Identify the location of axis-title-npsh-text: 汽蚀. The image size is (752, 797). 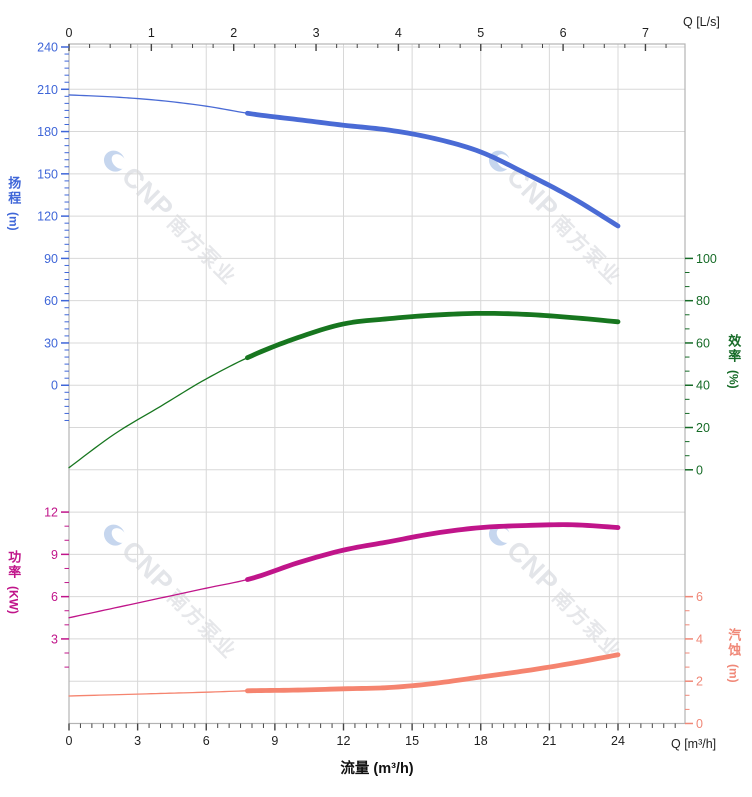
(734, 643).